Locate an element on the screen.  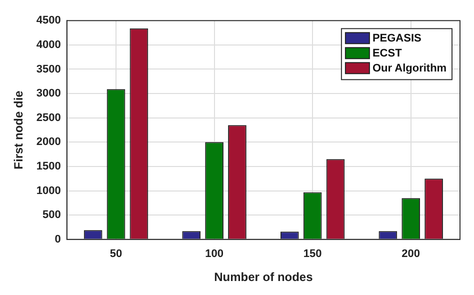
y-tick-label: 3500 is located at coordinates (48, 69).